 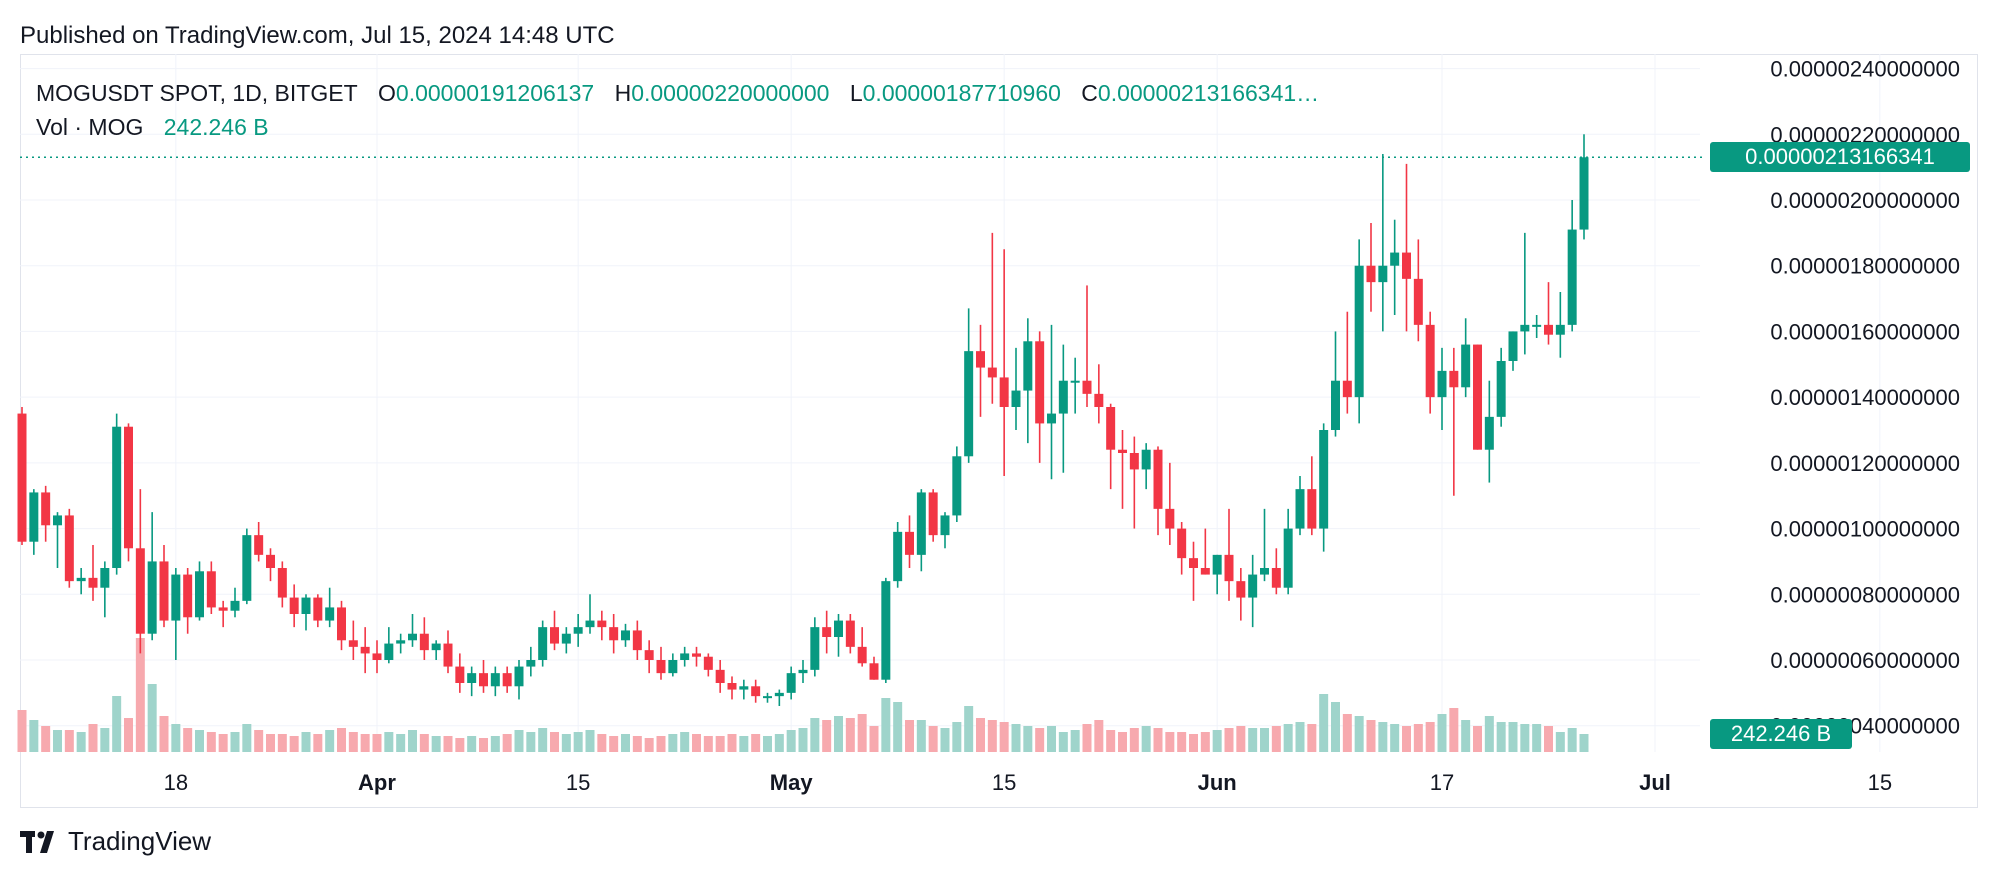 I want to click on y-tick-label: 0.00000160000000, so click(x=1865, y=331).